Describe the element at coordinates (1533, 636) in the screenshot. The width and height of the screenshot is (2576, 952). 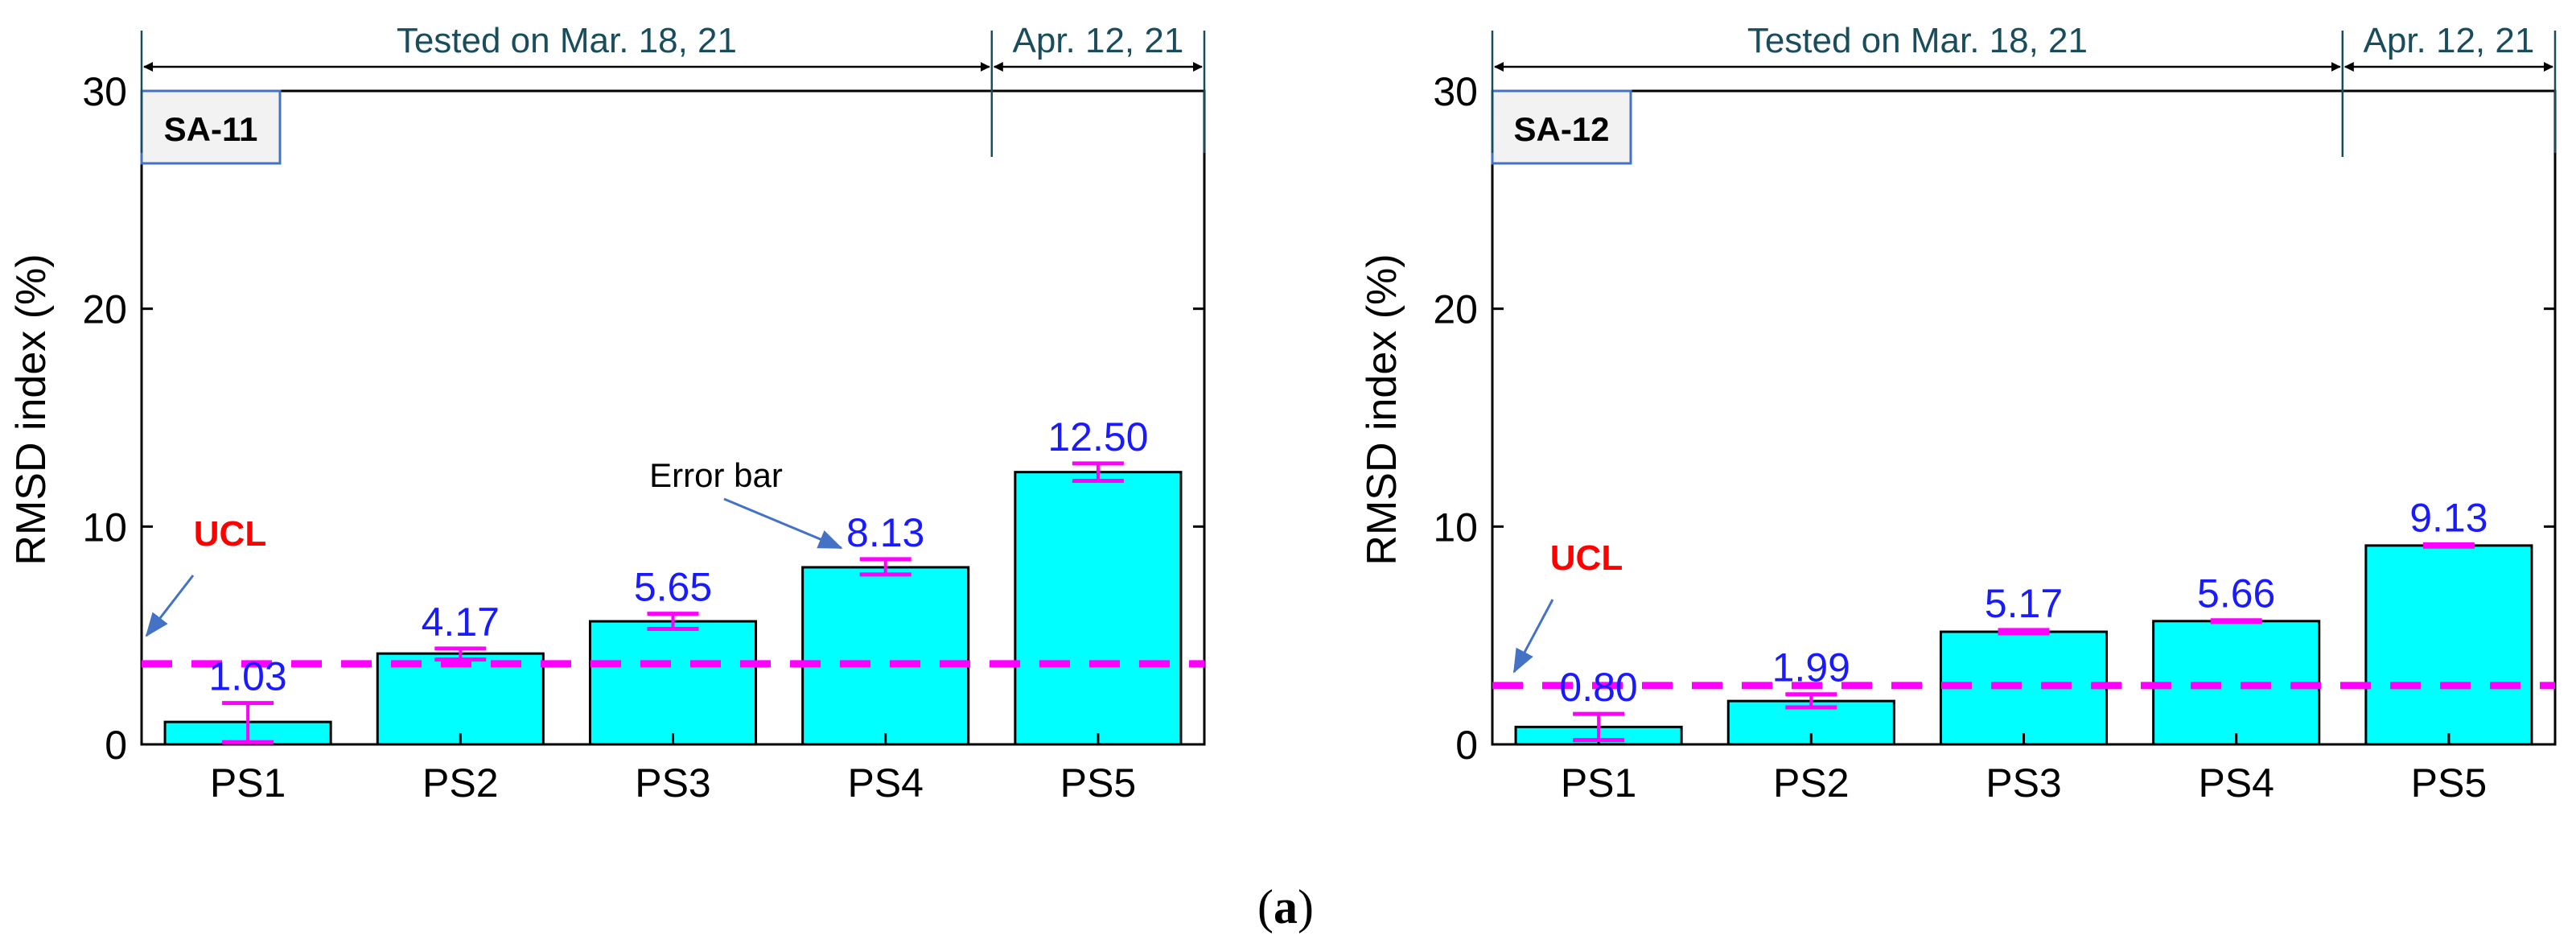
I see `p1-ucl-arrow` at that location.